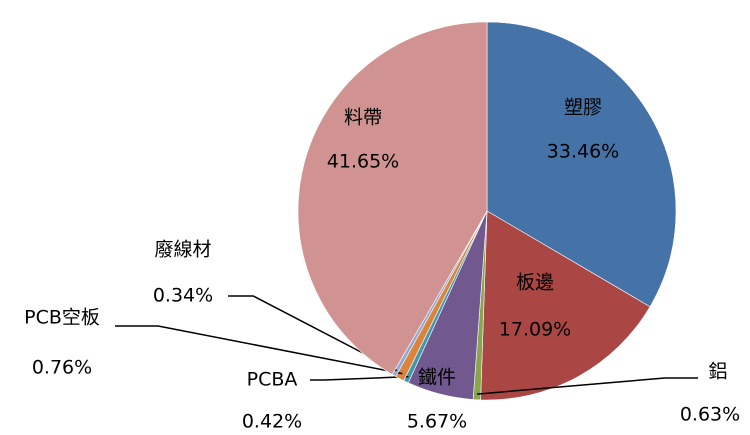  What do you see at coordinates (583, 108) in the screenshot?
I see `slice-label: 塑膠` at bounding box center [583, 108].